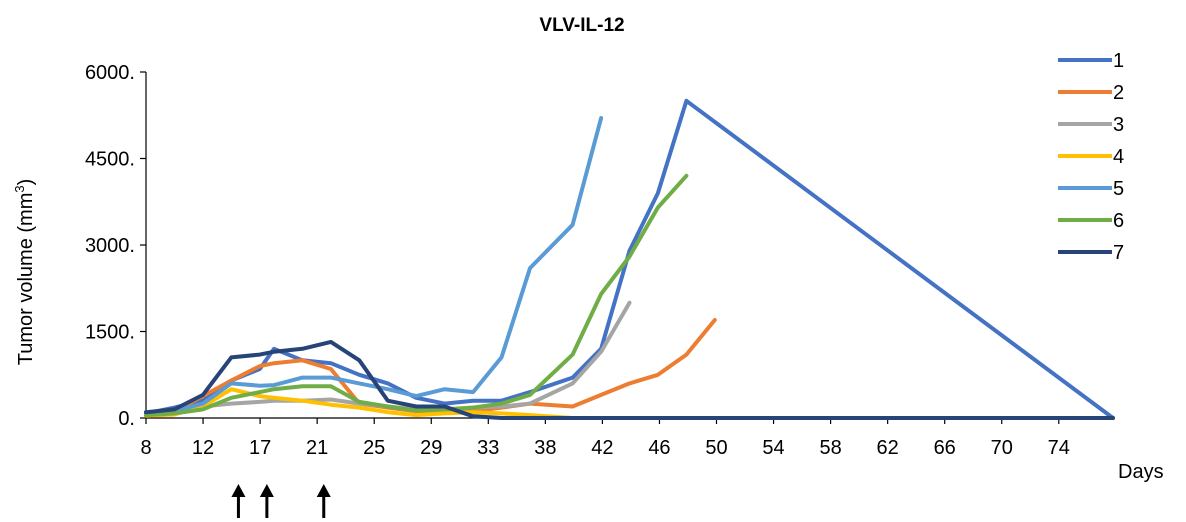  I want to click on x-tick-label: 8, so click(145, 448).